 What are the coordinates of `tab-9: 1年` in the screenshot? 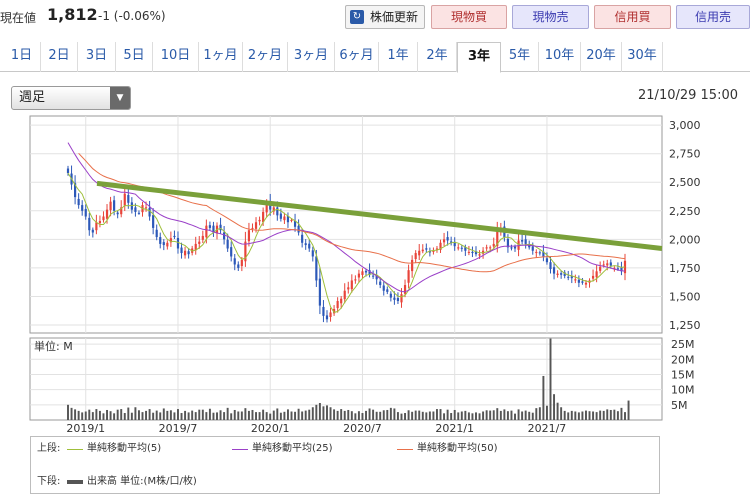 It's located at (398, 57).